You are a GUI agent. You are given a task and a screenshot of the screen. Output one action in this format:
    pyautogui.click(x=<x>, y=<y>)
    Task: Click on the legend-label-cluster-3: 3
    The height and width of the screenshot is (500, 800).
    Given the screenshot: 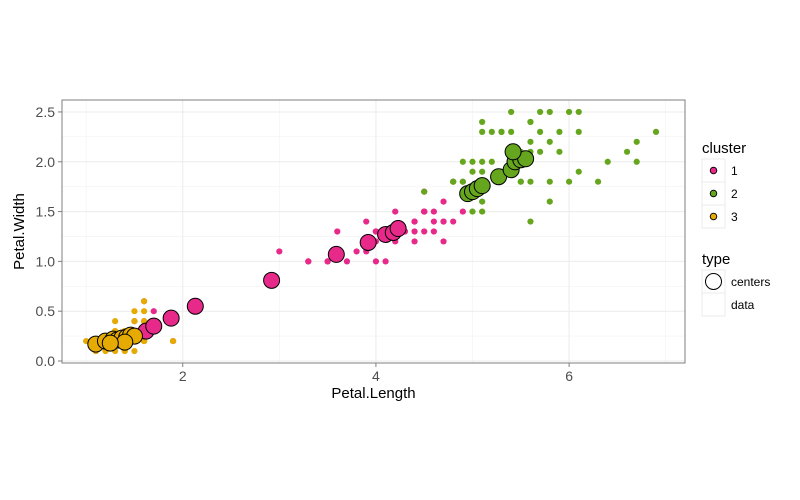 What is the action you would take?
    pyautogui.click(x=734, y=217)
    